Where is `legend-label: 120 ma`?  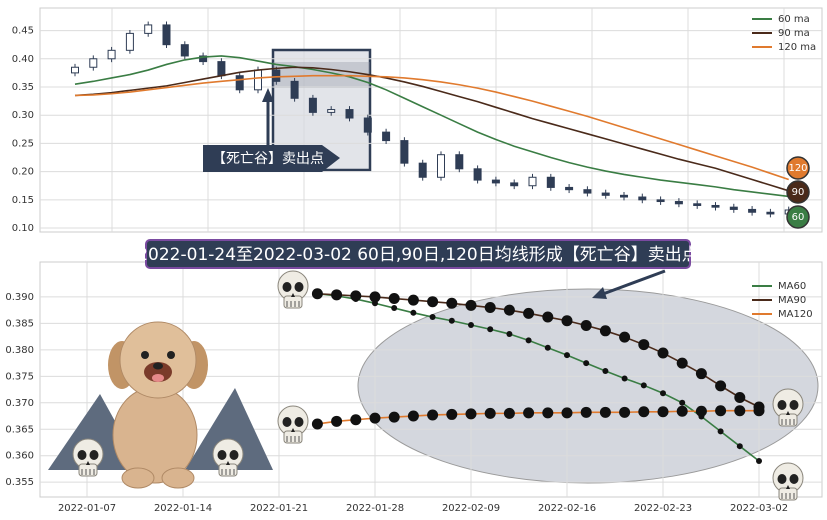
legend-label: 120 ma is located at coordinates (797, 47).